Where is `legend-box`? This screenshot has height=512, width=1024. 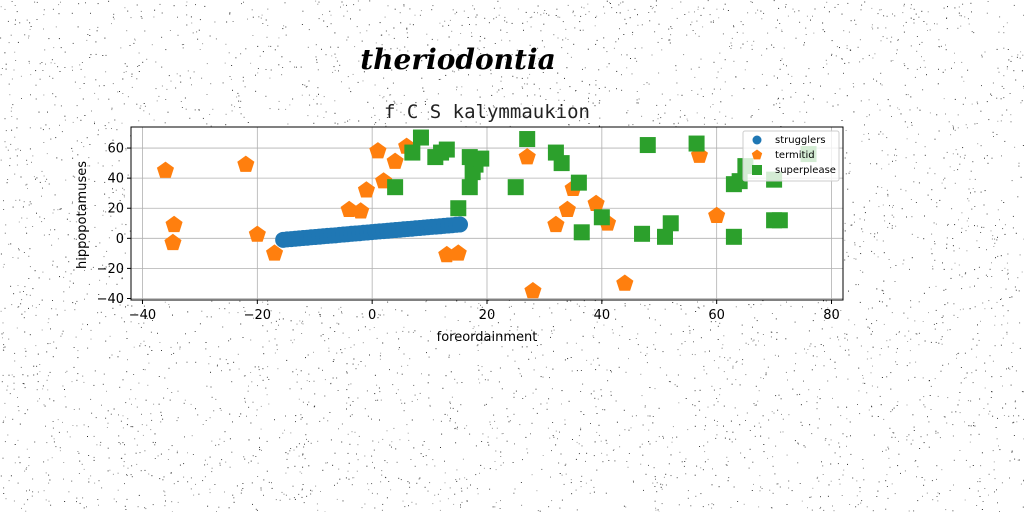
legend-box is located at coordinates (791, 156).